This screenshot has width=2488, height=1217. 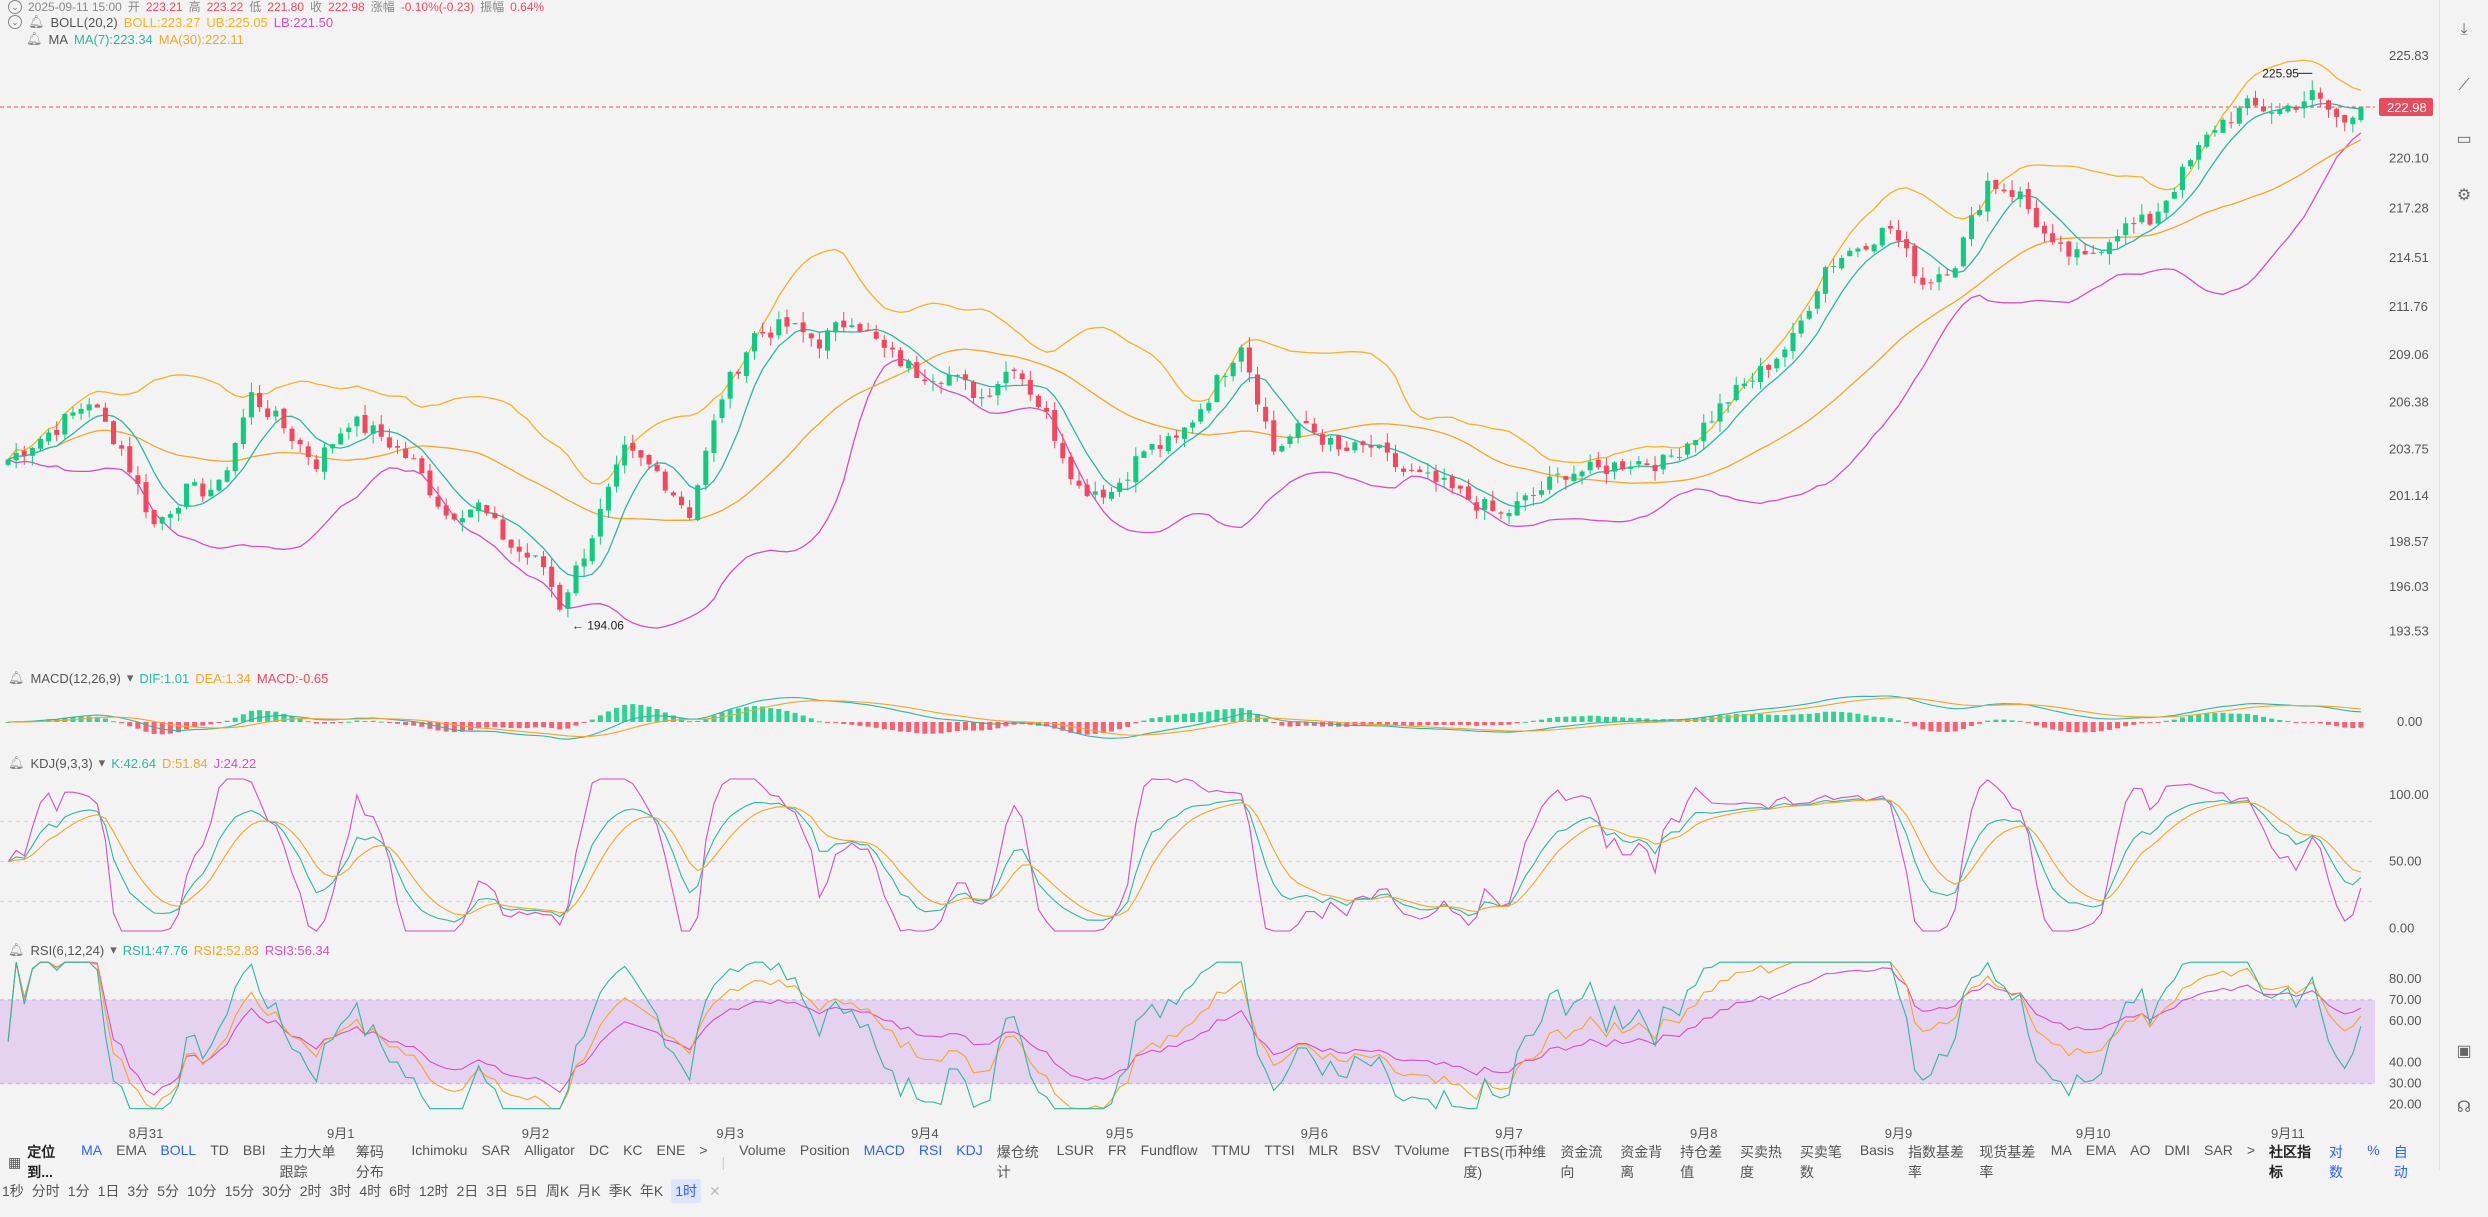 I want to click on sub-indicator-tab: 持仓差值, so click(x=1701, y=1162).